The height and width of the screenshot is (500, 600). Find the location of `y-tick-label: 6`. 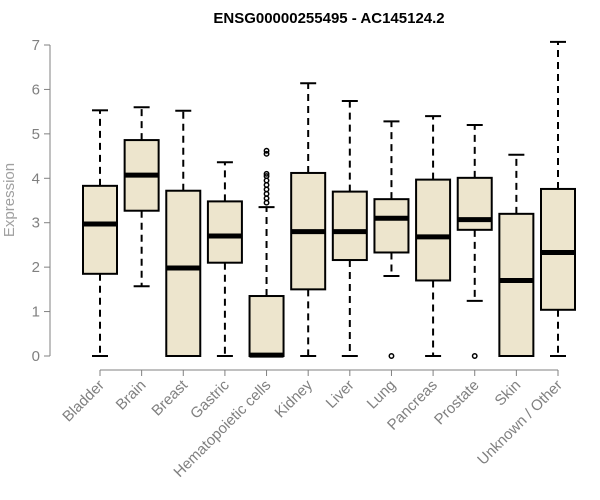

y-tick-label: 6 is located at coordinates (36, 89).